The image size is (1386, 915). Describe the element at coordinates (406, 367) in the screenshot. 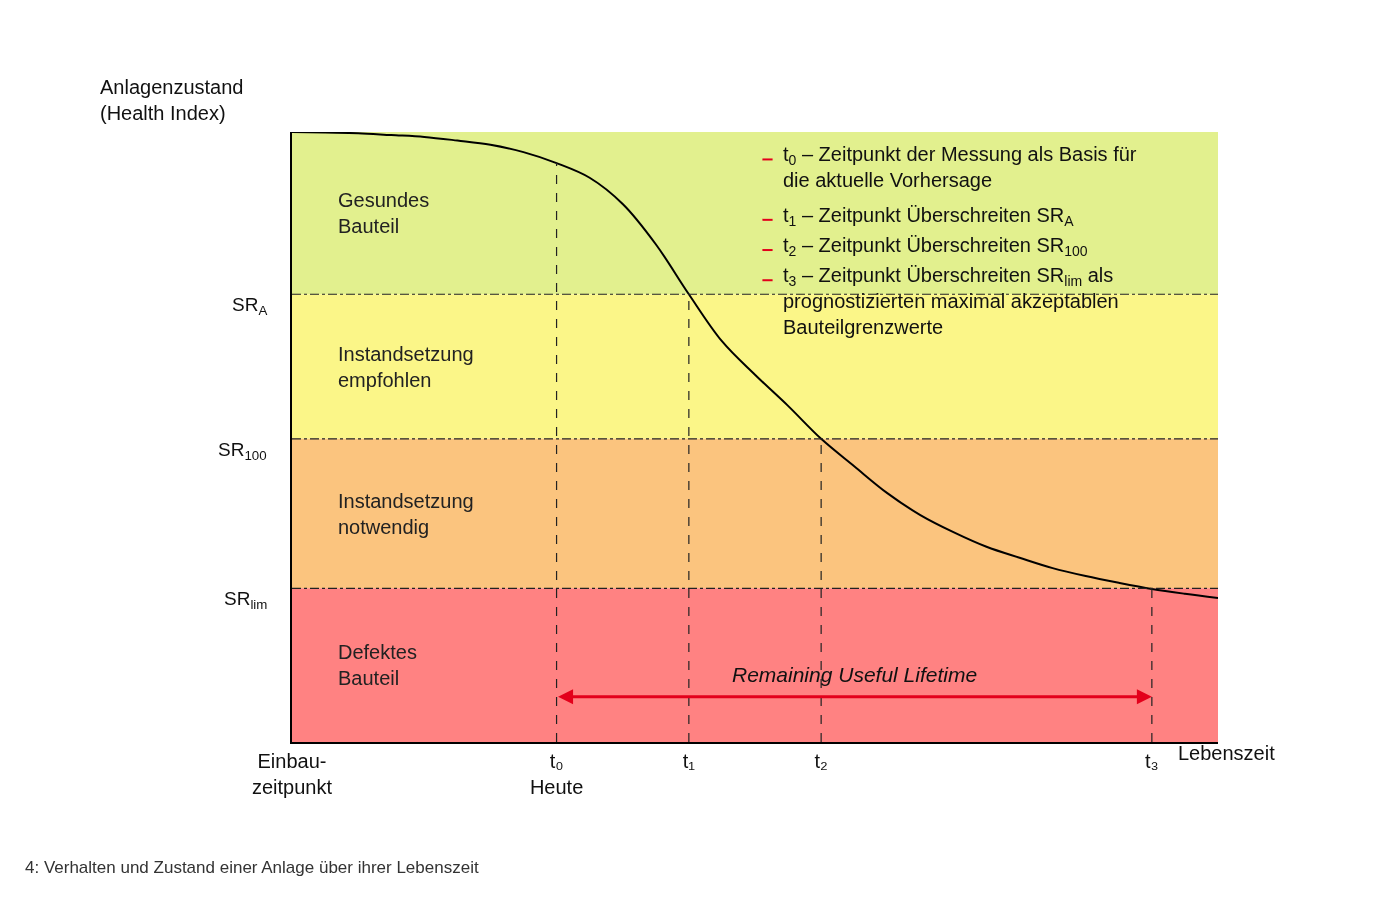

I see `band-label: Instandsetzung empfohlen` at that location.